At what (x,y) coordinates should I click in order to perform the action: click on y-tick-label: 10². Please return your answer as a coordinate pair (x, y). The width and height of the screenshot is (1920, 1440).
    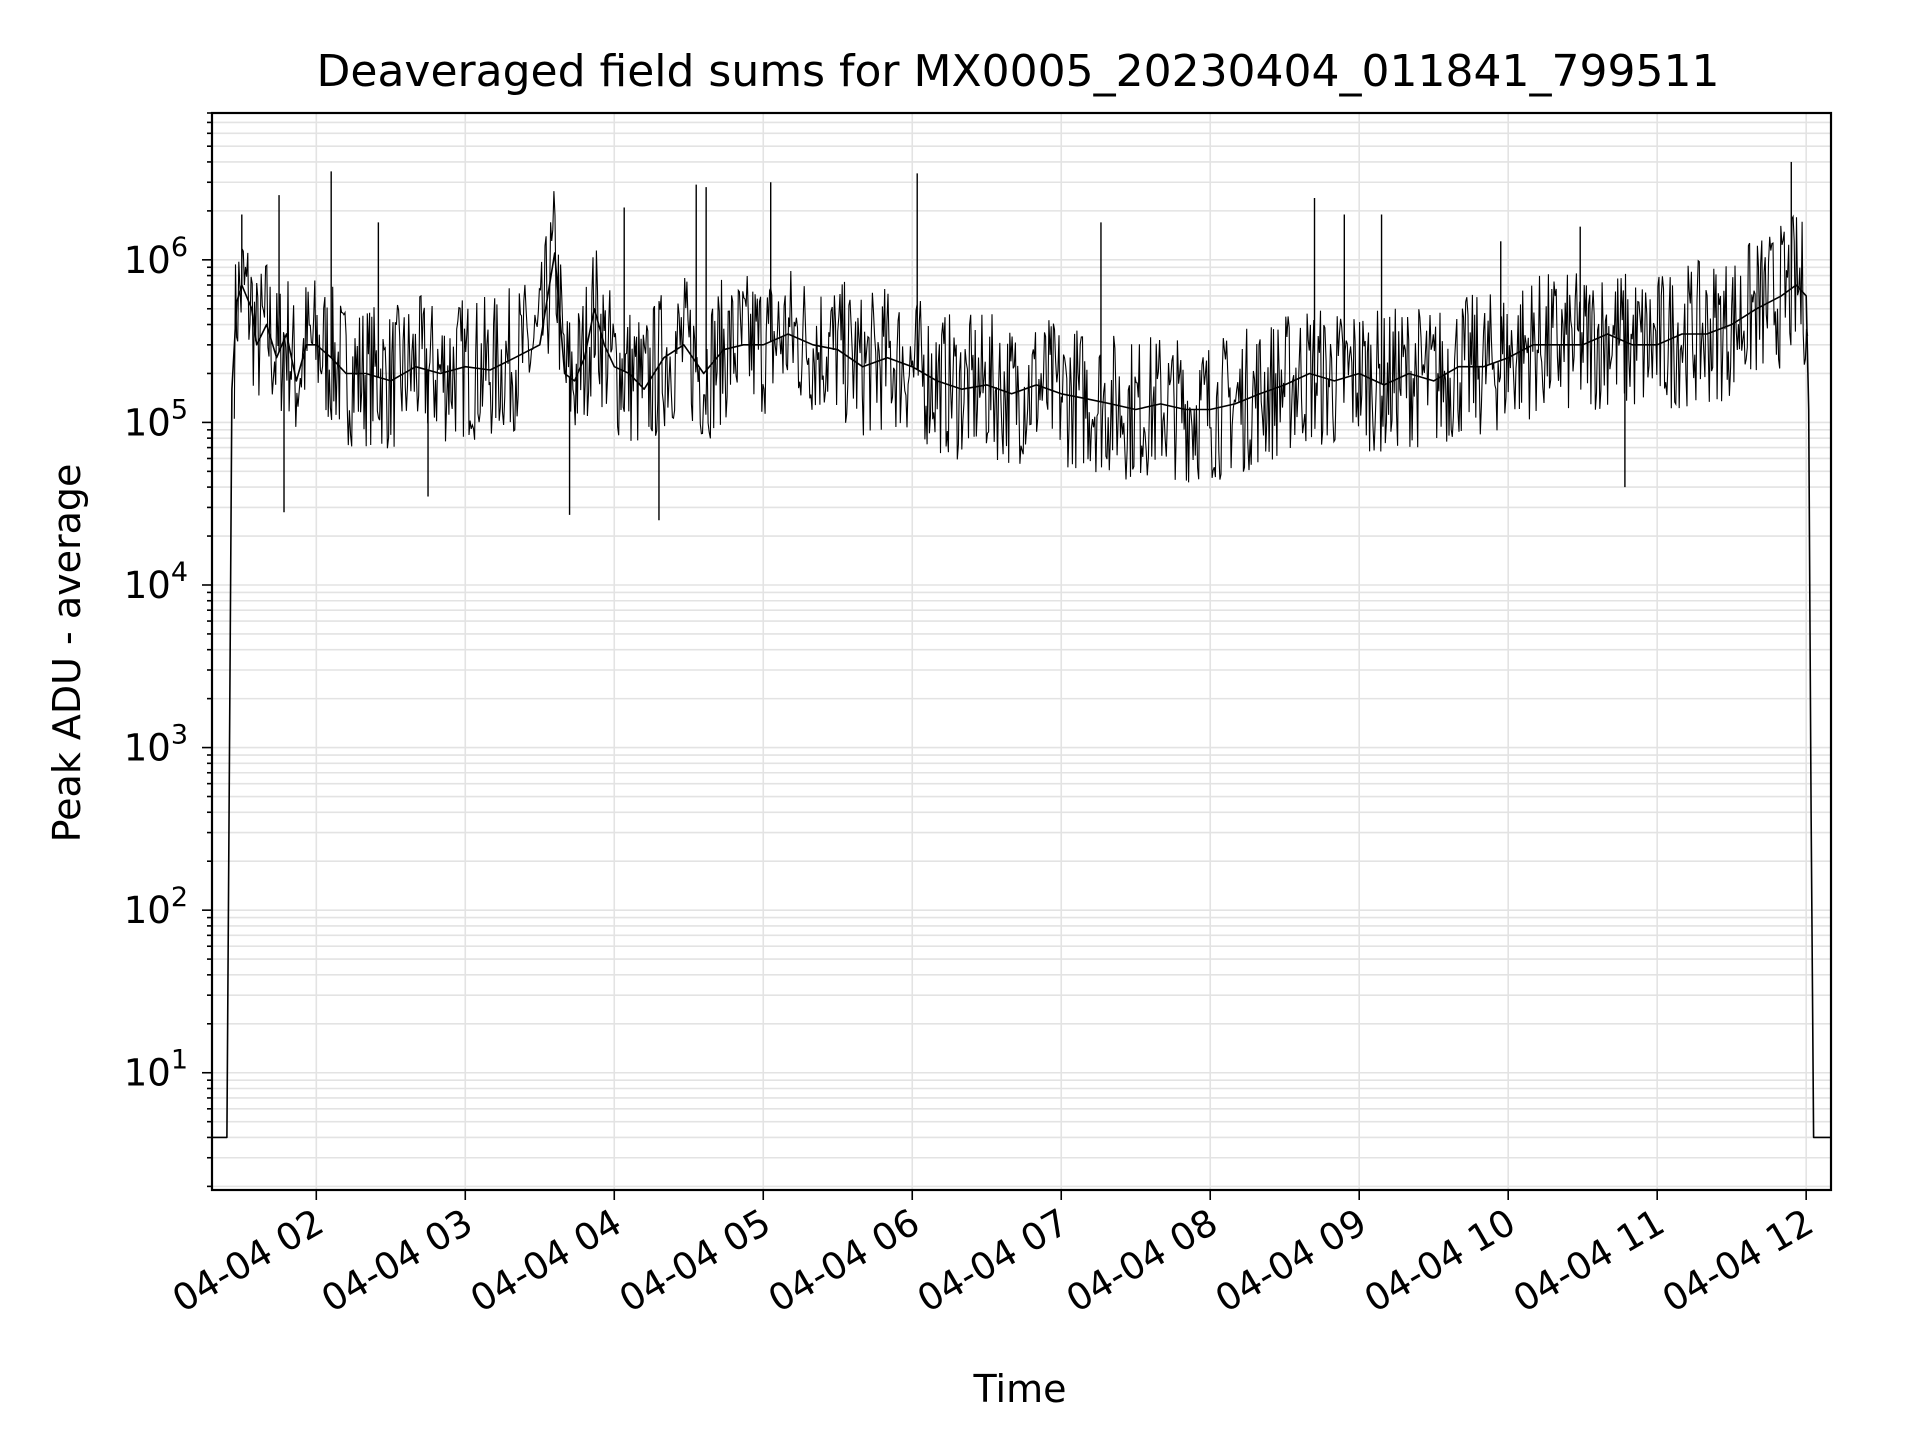
    Looking at the image, I should click on (156, 907).